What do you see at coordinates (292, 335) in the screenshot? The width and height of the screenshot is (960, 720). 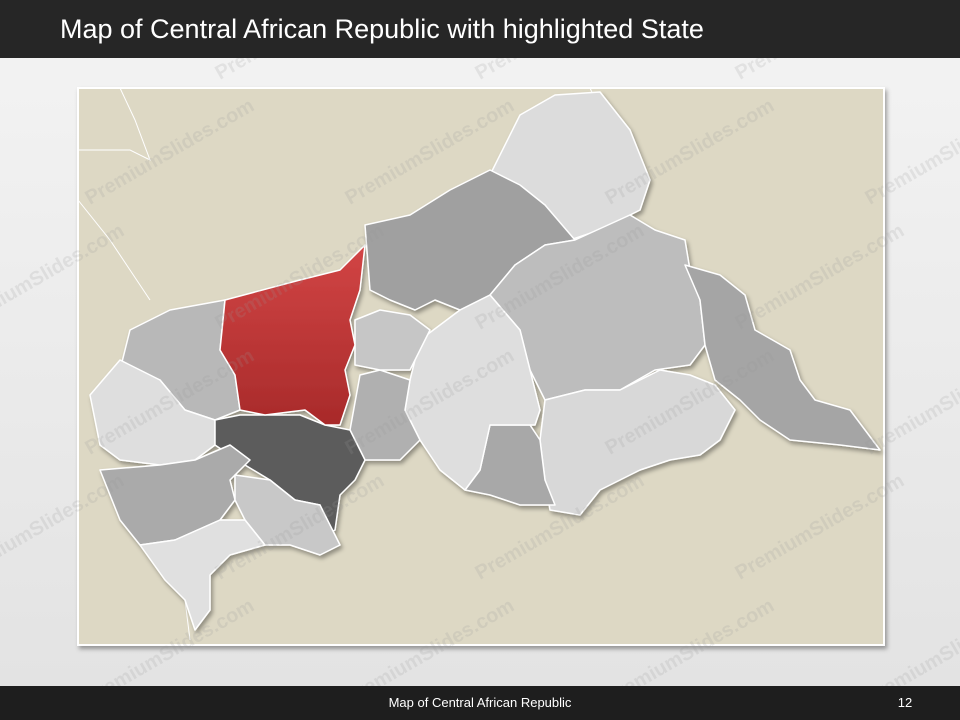 I see `highlighted-region` at bounding box center [292, 335].